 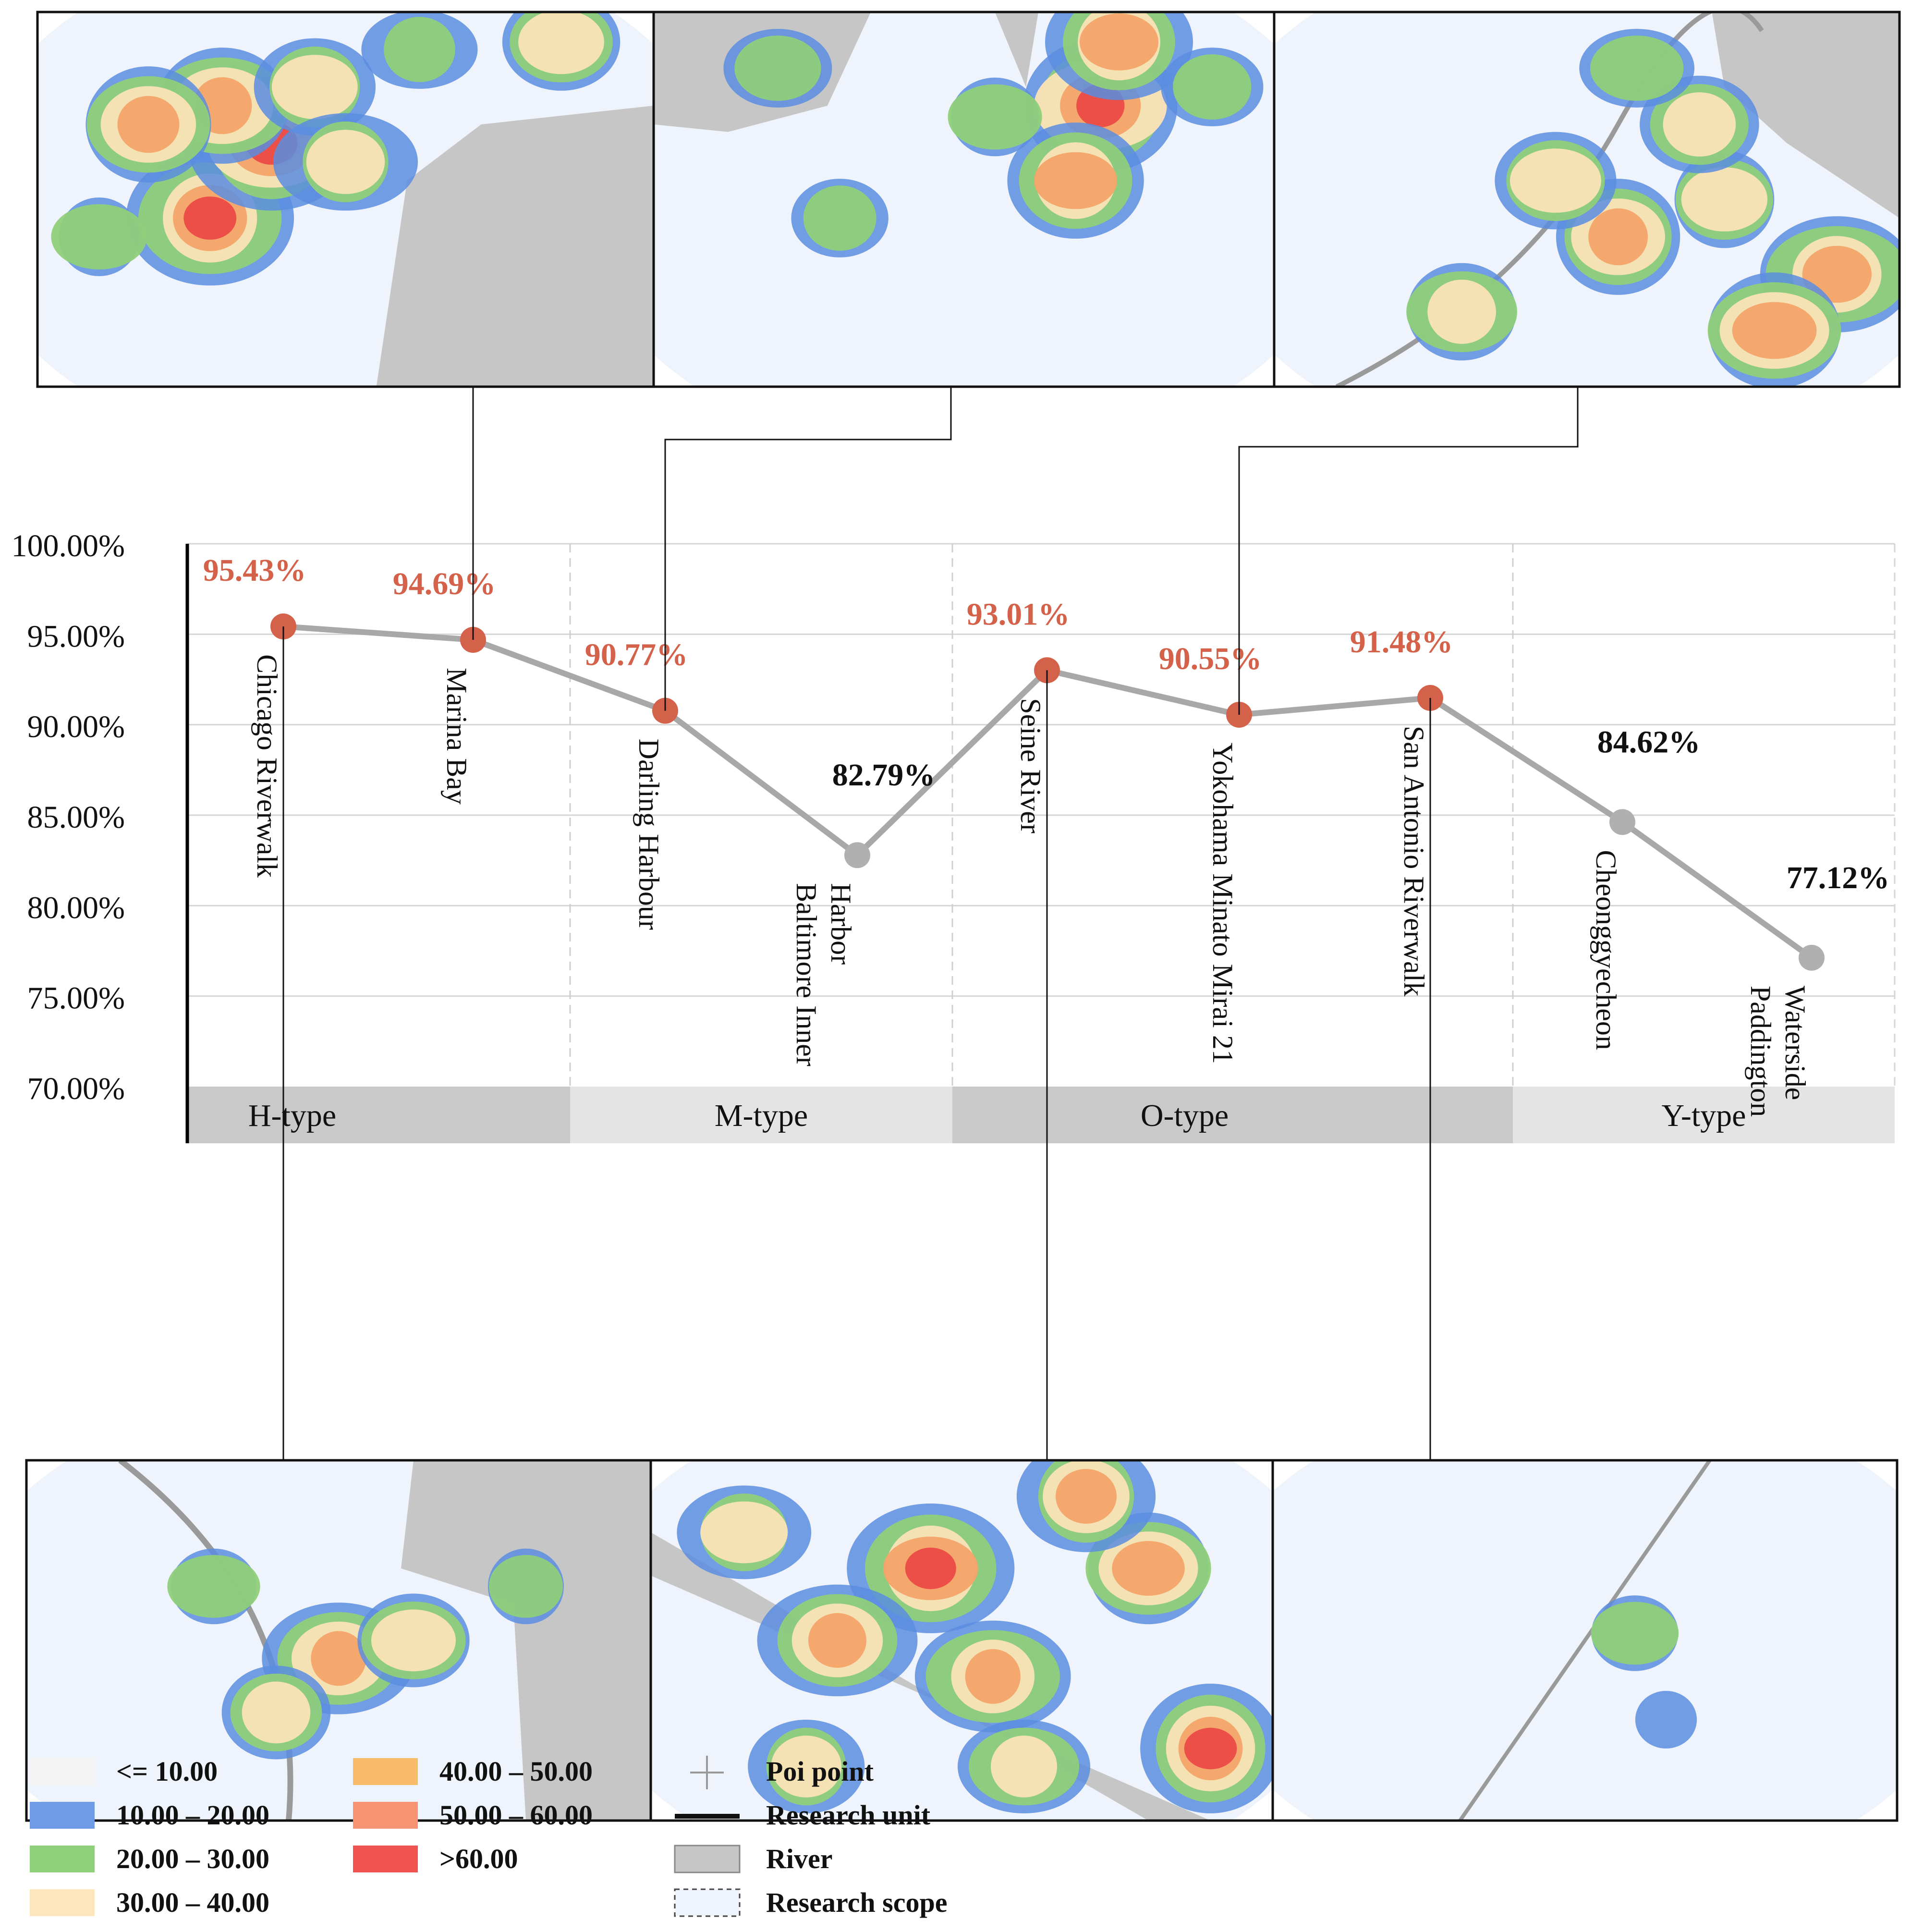 I want to click on data-label: 95.43%, so click(x=254, y=571).